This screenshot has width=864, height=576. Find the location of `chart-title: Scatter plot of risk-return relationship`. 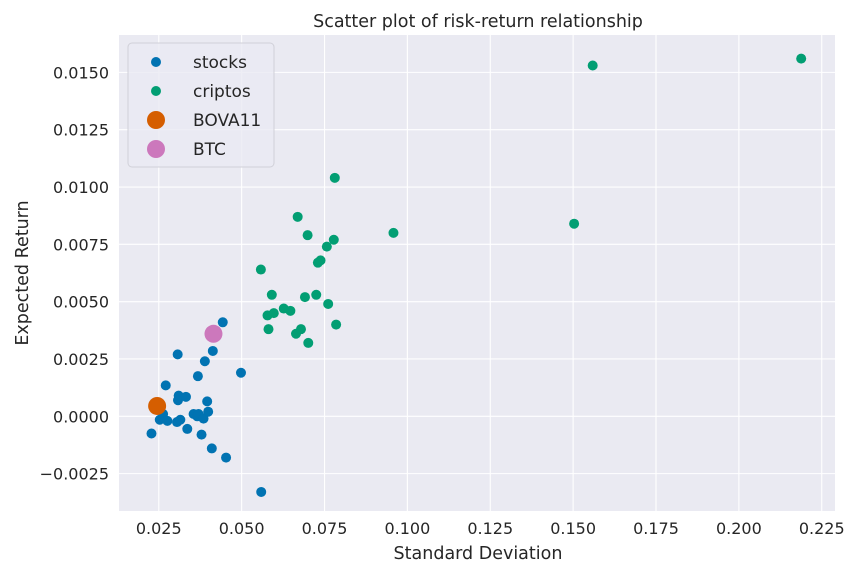

chart-title: Scatter plot of risk-return relationship is located at coordinates (478, 22).